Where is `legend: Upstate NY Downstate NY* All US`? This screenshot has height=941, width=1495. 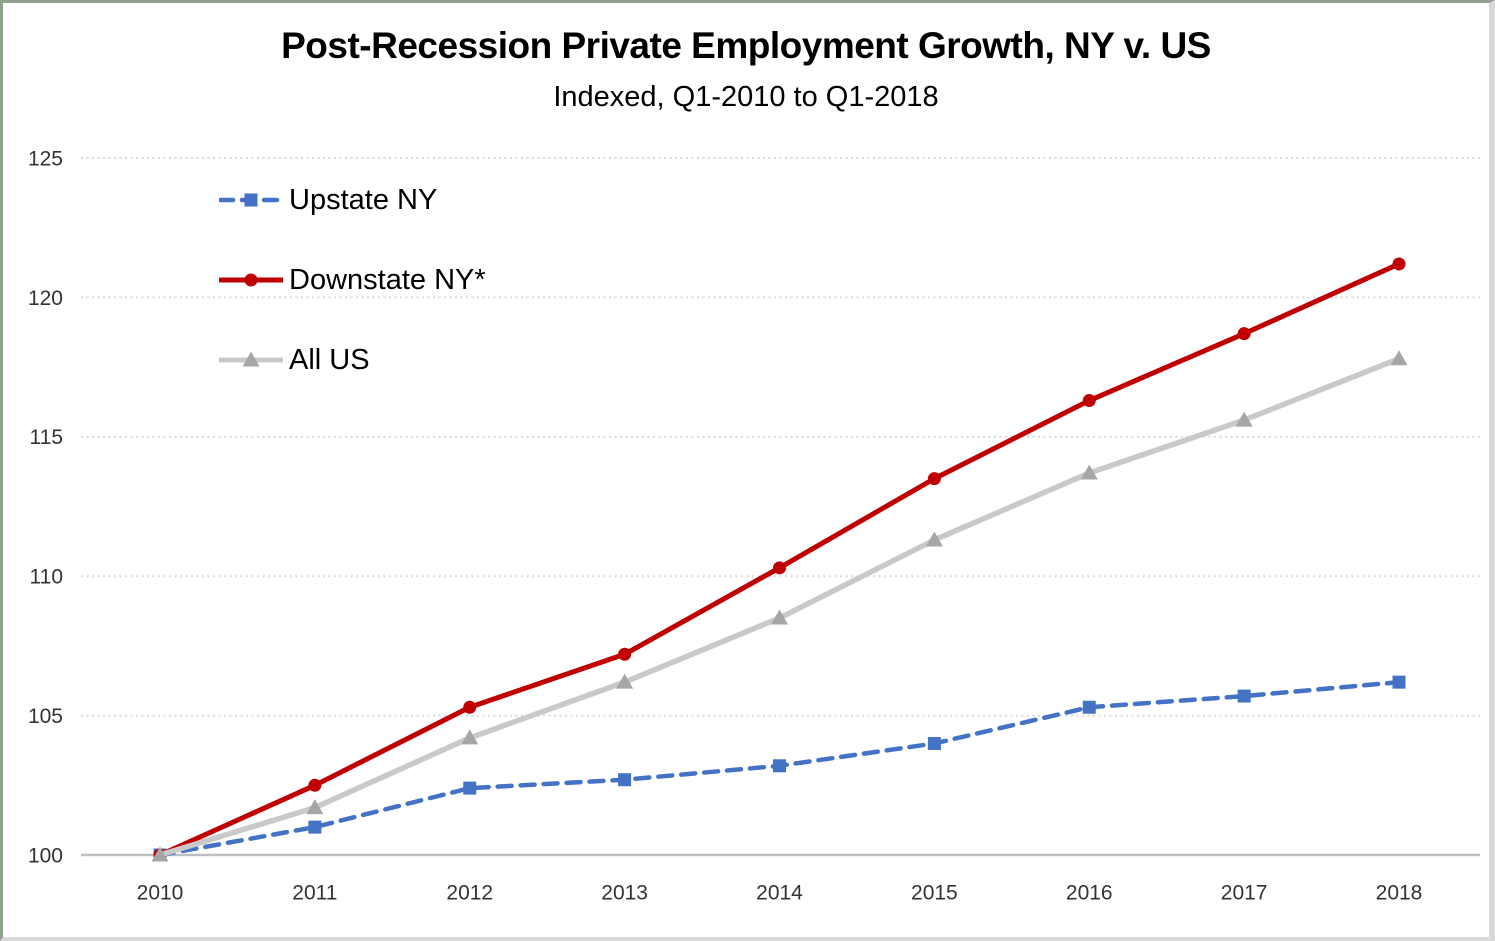
legend: Upstate NY Downstate NY* All US is located at coordinates (351, 280).